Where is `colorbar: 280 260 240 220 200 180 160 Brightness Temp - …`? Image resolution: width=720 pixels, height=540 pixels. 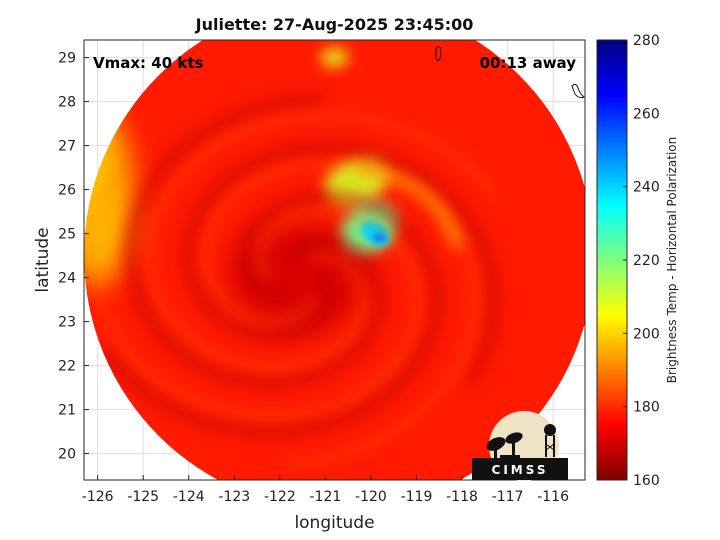
colorbar: 280 260 240 220 200 180 160 Brightness Temp - … is located at coordinates (637, 261).